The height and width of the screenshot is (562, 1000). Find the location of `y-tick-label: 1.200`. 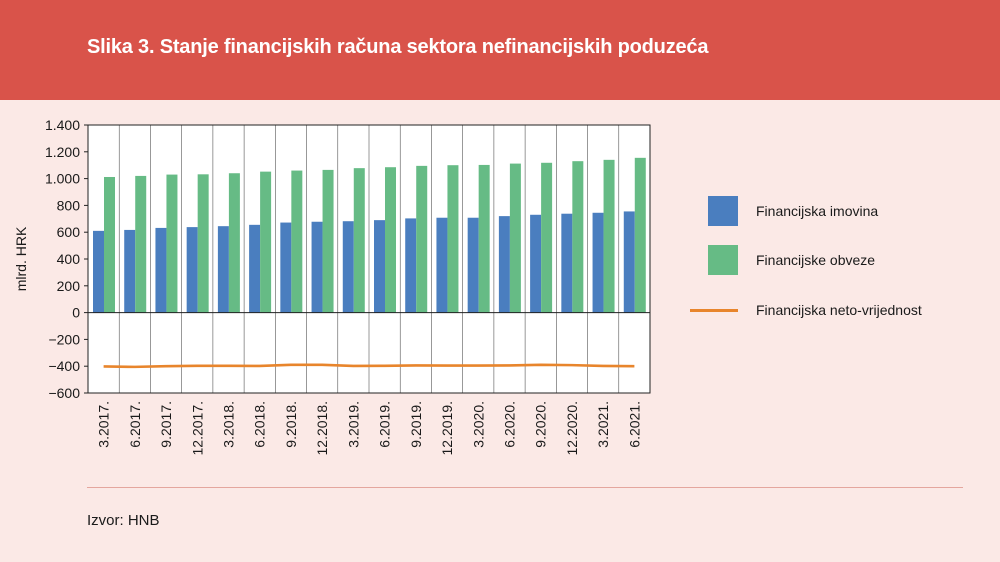

y-tick-label: 1.200 is located at coordinates (62, 152).